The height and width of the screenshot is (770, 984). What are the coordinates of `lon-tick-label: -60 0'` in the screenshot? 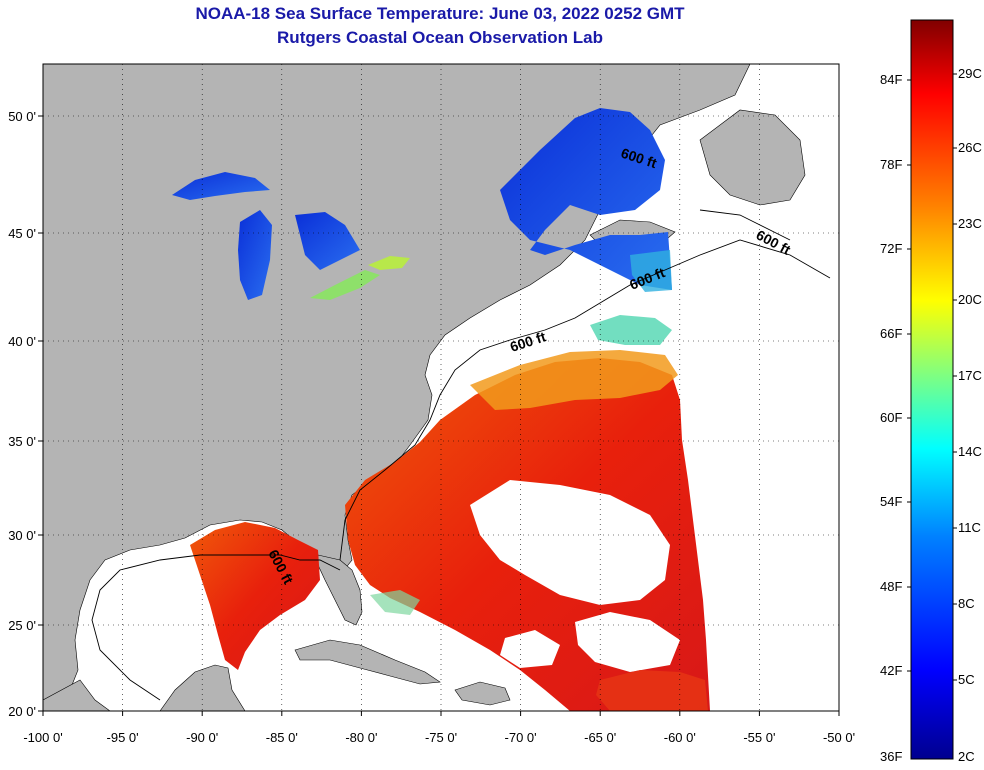 It's located at (680, 737).